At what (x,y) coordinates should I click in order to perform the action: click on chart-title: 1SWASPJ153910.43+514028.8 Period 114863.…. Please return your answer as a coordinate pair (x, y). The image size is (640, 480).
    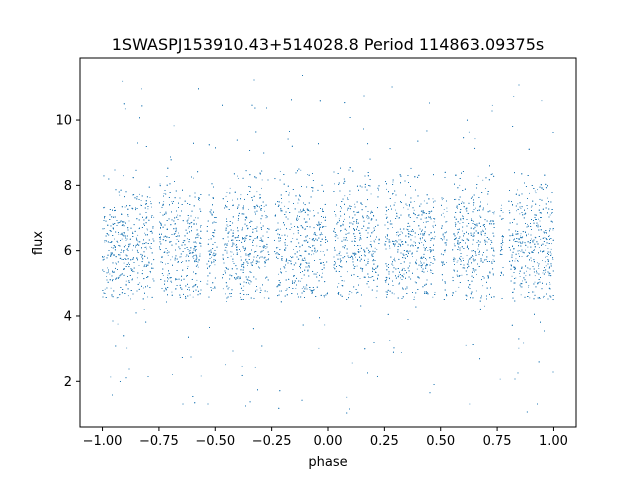
    Looking at the image, I should click on (328, 44).